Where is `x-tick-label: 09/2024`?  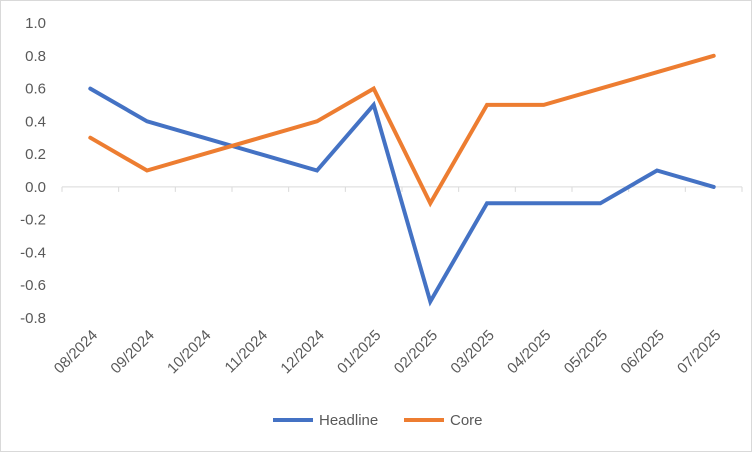 x-tick-label: 09/2024 is located at coordinates (132, 352).